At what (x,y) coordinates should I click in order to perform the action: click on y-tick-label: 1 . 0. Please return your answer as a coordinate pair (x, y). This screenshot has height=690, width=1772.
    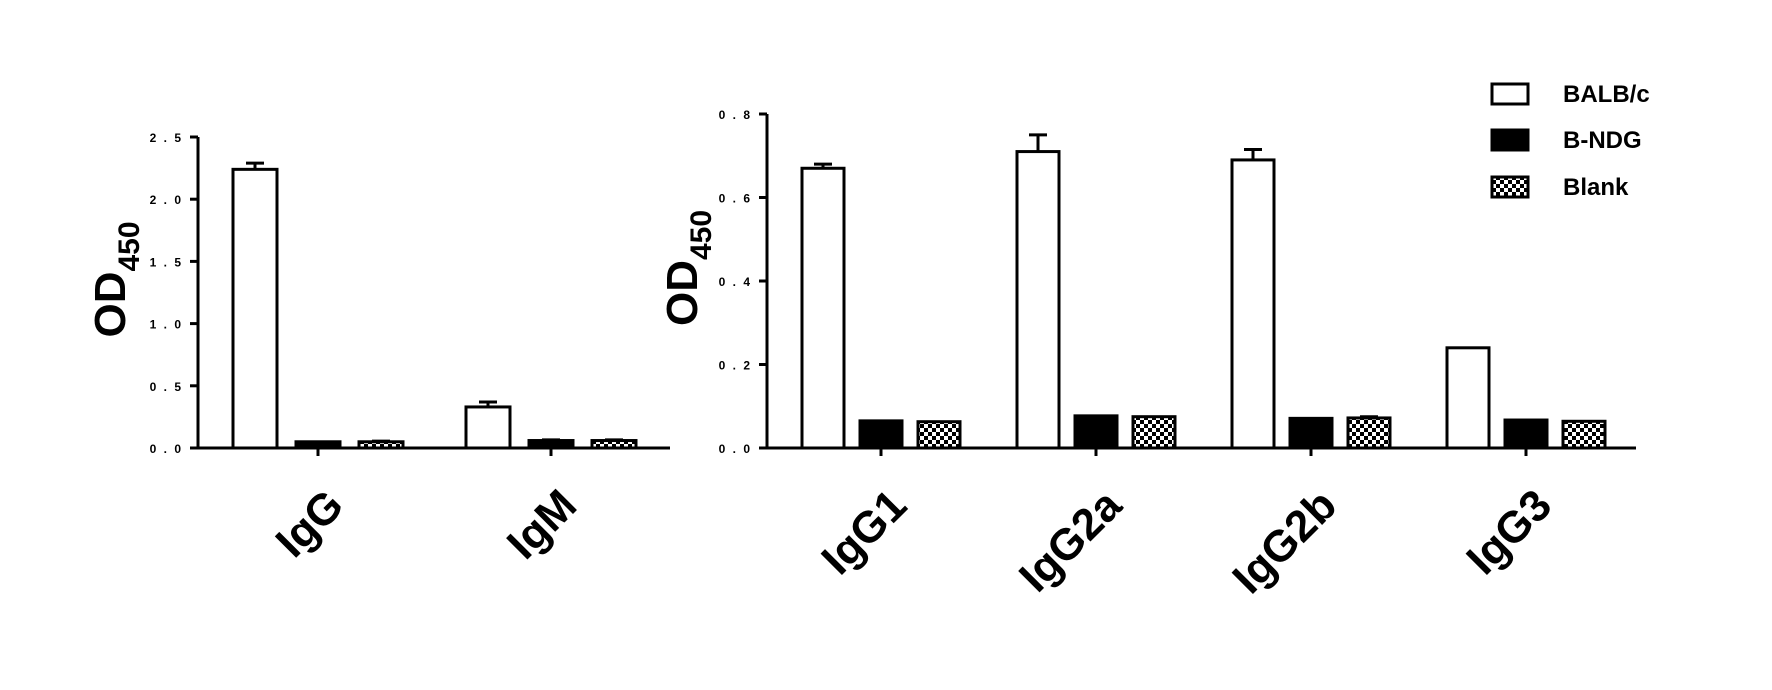
    Looking at the image, I should click on (166, 325).